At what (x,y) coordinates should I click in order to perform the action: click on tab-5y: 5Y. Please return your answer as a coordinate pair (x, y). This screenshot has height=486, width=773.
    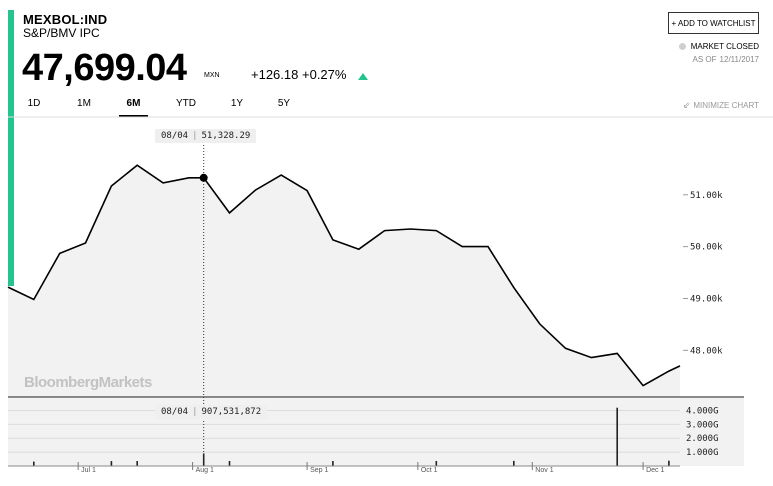
    Looking at the image, I should click on (284, 103).